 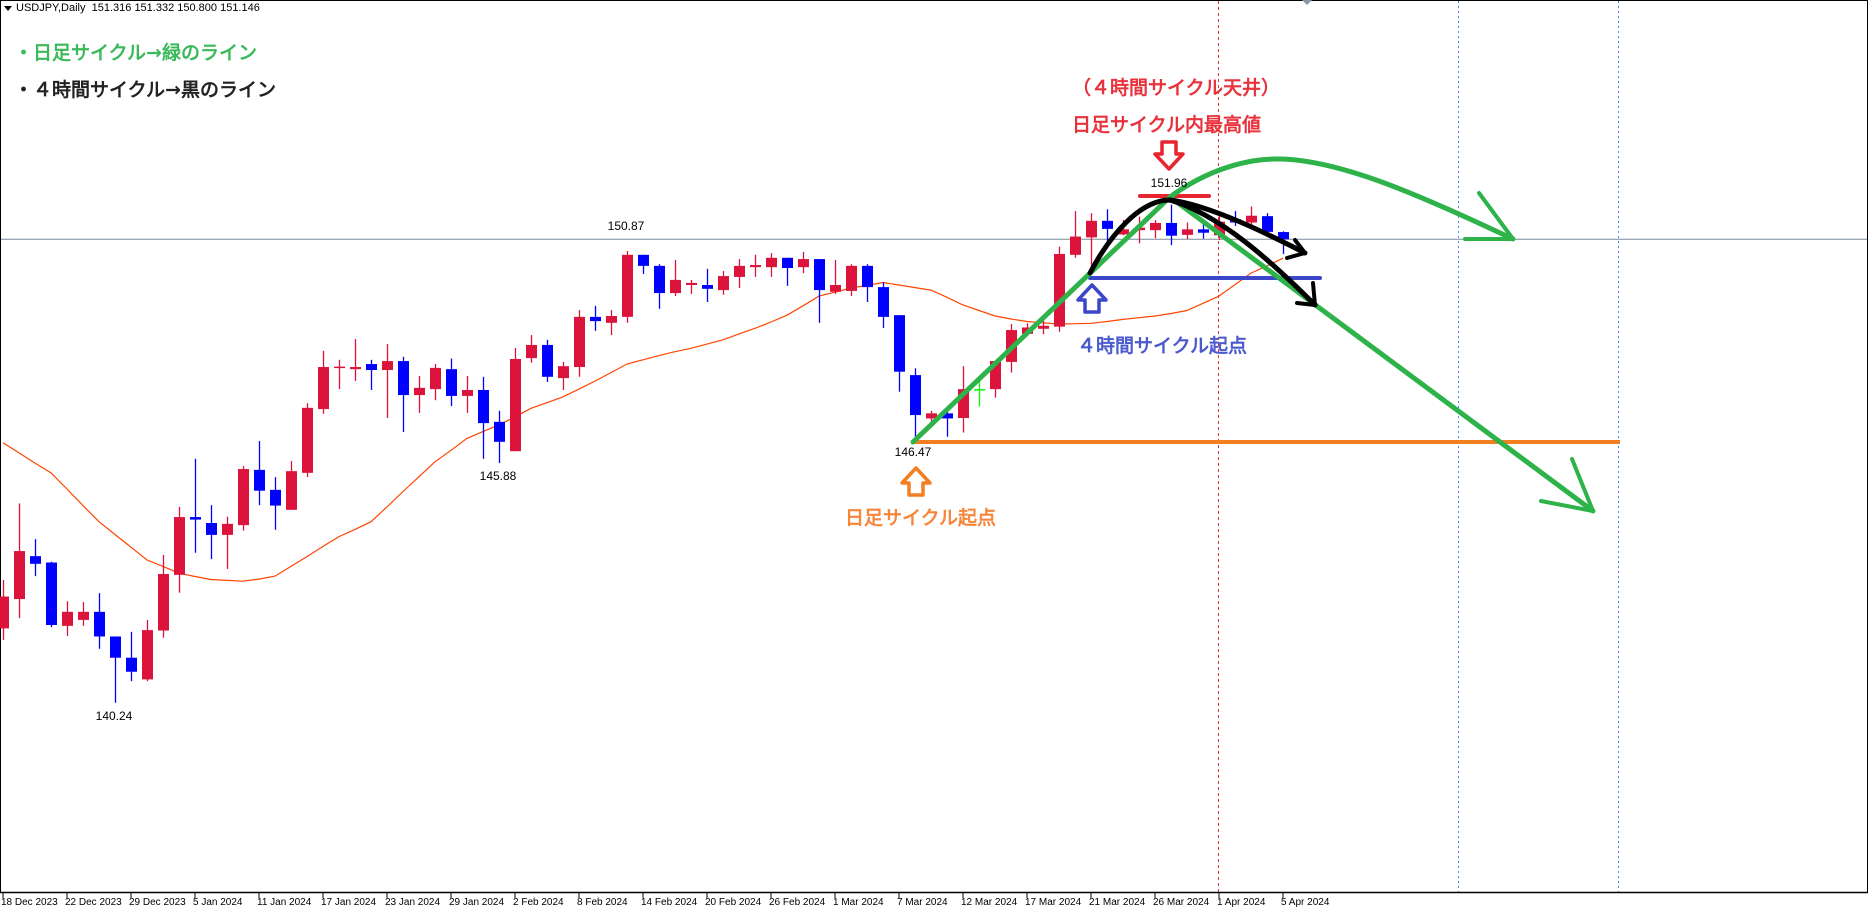 What do you see at coordinates (218, 902) in the screenshot?
I see `time-tick-label: 5 Jan 2024` at bounding box center [218, 902].